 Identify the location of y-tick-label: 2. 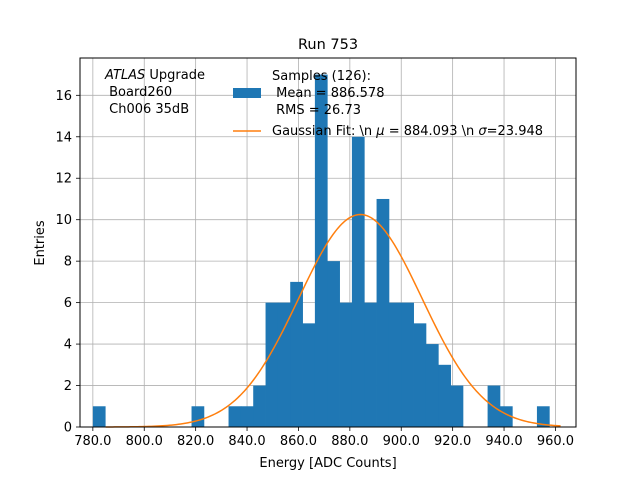
(68, 386).